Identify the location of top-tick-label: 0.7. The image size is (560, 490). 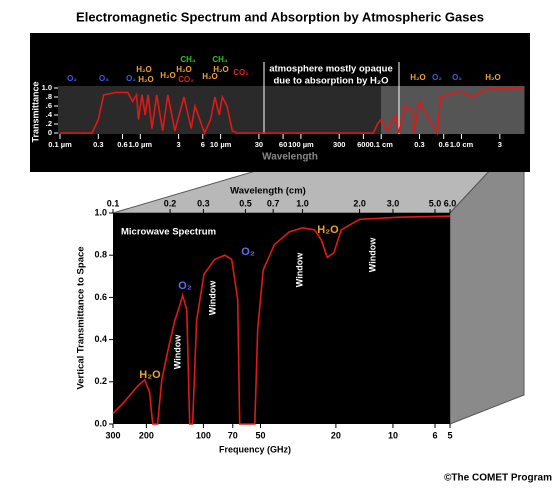
(273, 203).